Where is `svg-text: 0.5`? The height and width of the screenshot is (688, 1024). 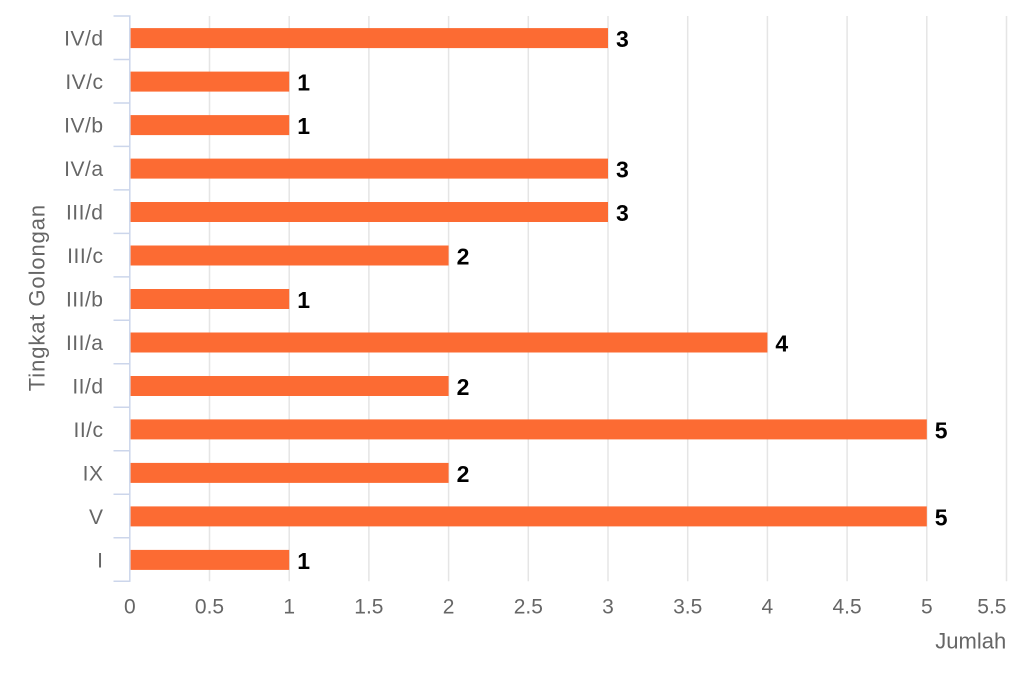
svg-text: 0.5 is located at coordinates (209, 607).